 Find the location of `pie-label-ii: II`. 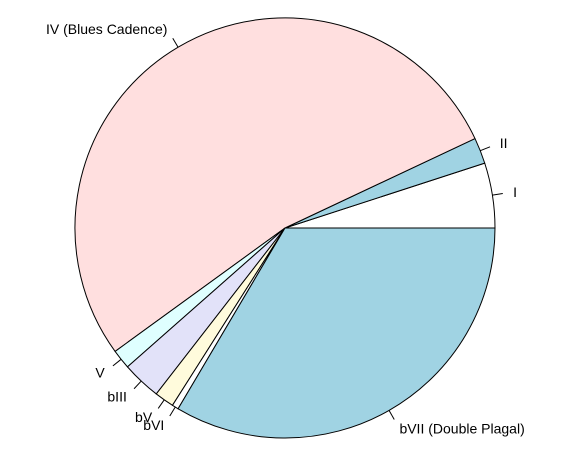

pie-label-ii: II is located at coordinates (504, 143).